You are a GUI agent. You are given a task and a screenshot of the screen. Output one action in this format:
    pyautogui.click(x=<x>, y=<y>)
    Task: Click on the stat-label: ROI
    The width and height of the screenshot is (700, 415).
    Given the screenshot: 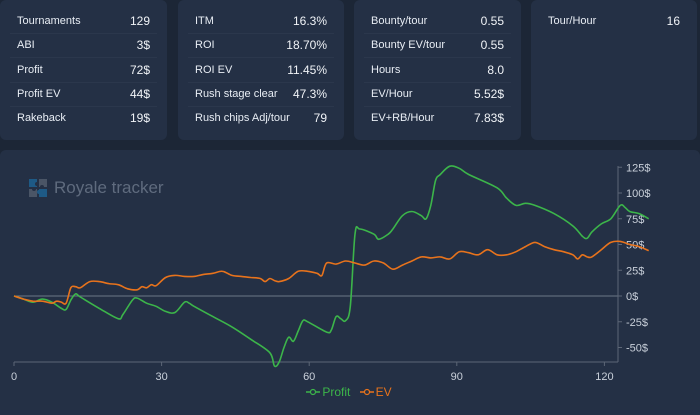 What is the action you would take?
    pyautogui.click(x=205, y=45)
    